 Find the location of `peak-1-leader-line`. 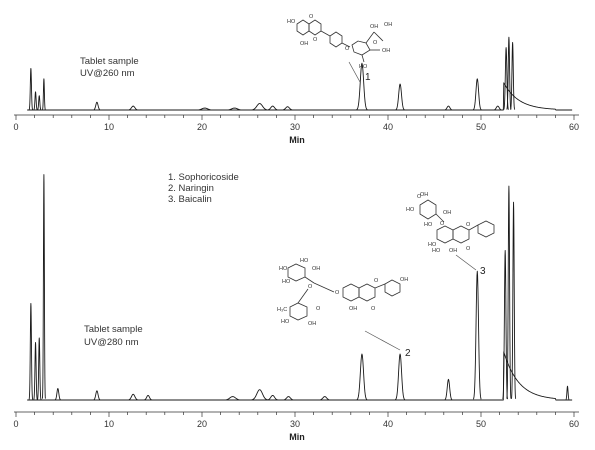

peak-1-leader-line is located at coordinates (354, 72).